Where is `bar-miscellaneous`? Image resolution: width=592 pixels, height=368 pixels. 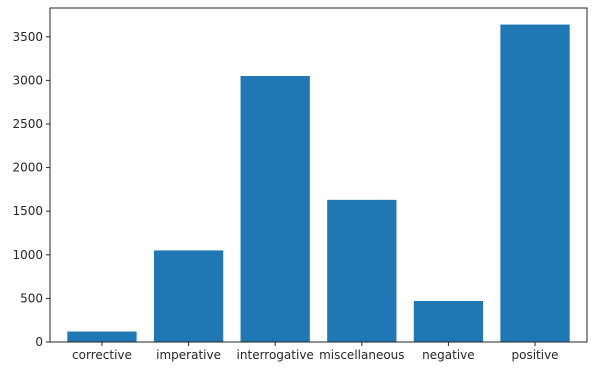 bar-miscellaneous is located at coordinates (362, 270).